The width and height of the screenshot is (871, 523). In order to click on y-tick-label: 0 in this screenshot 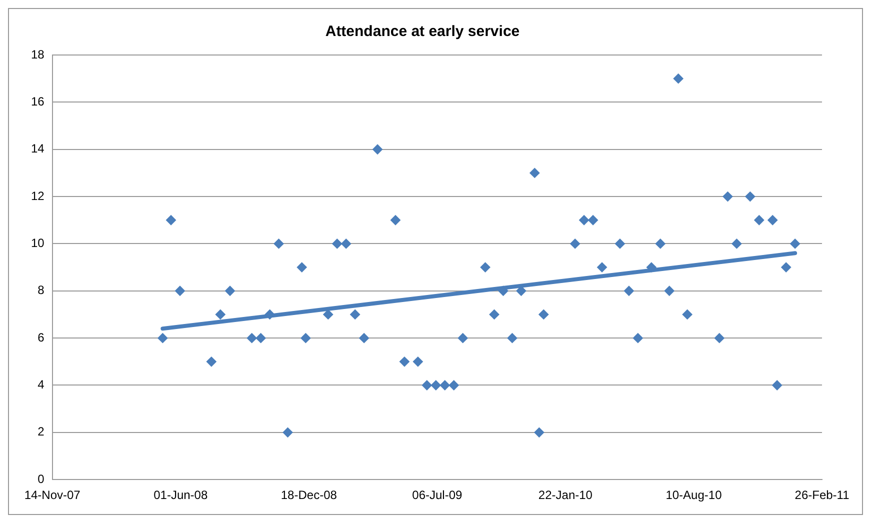, I will do `click(41, 479)`.